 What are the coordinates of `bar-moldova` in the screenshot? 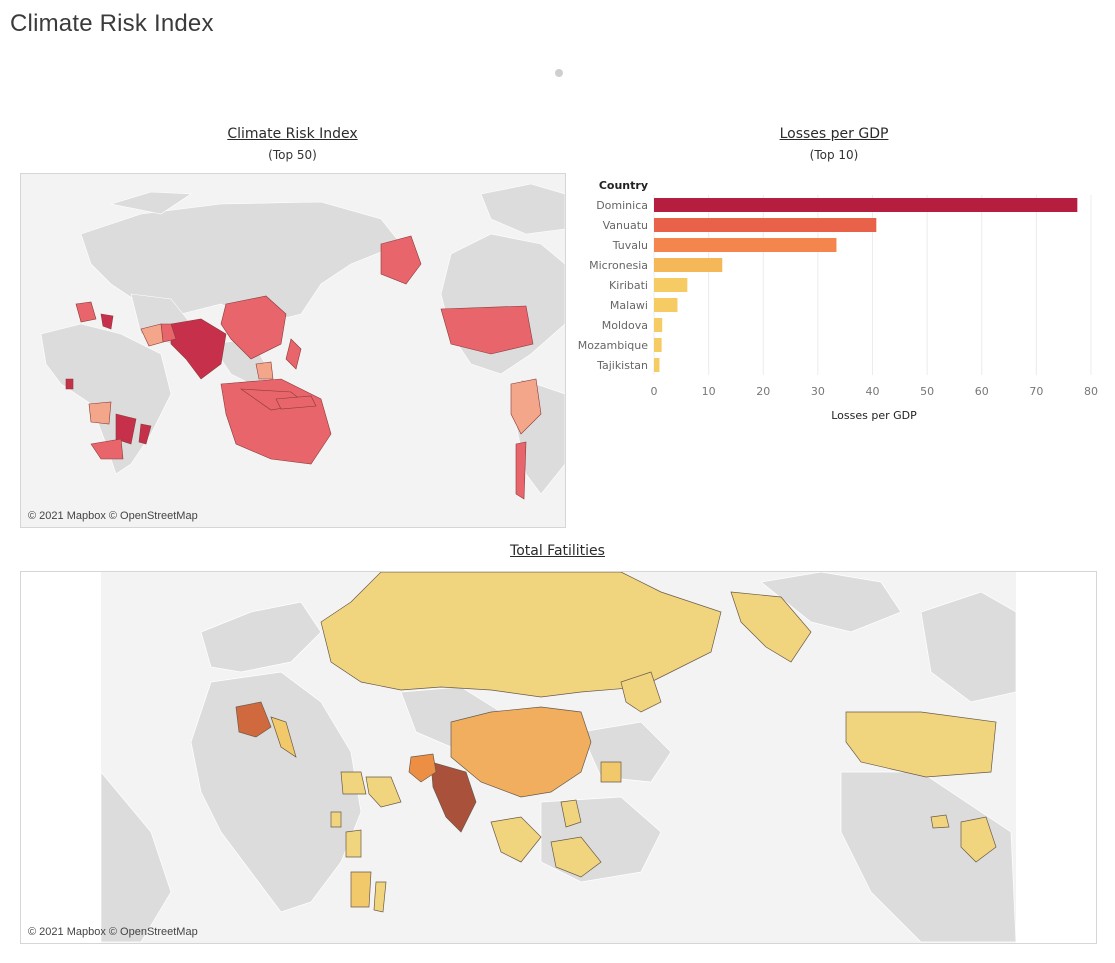 It's located at (658, 325).